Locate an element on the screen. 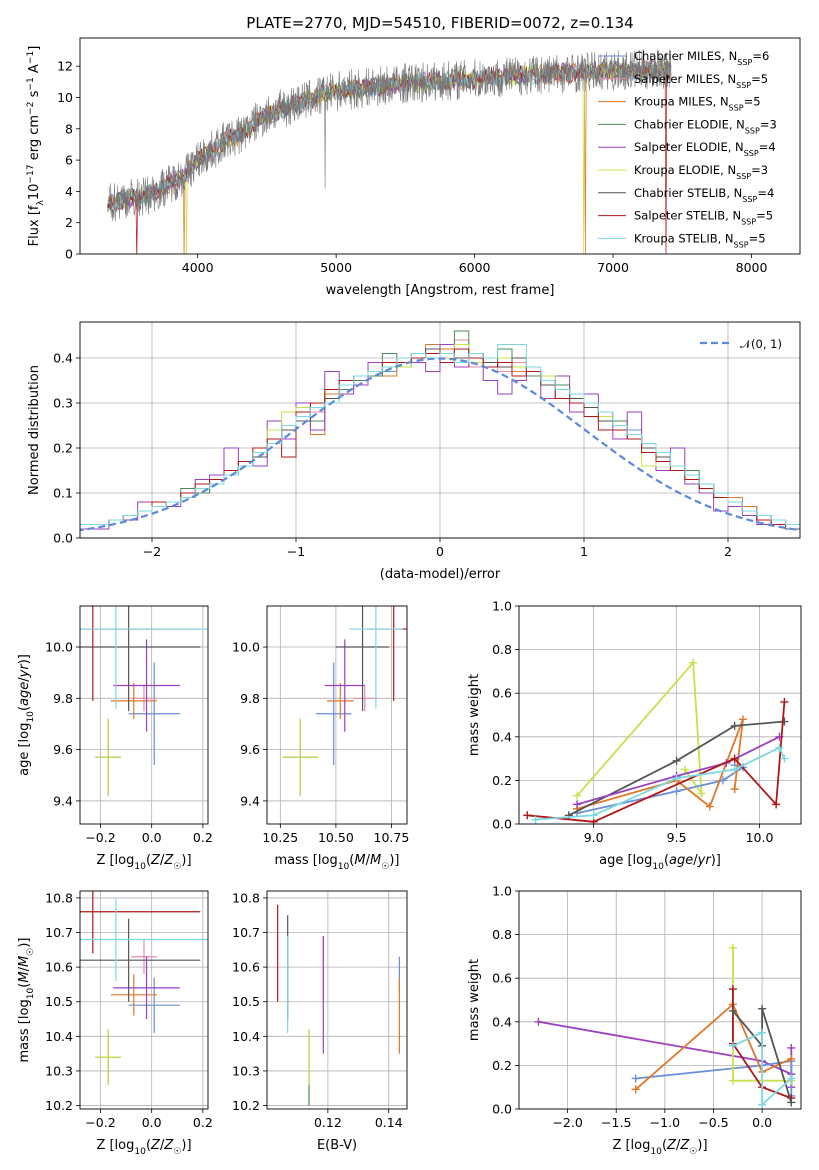 This screenshot has height=1170, width=819. label-part: Salpeter STELIB, N is located at coordinates (687, 216).